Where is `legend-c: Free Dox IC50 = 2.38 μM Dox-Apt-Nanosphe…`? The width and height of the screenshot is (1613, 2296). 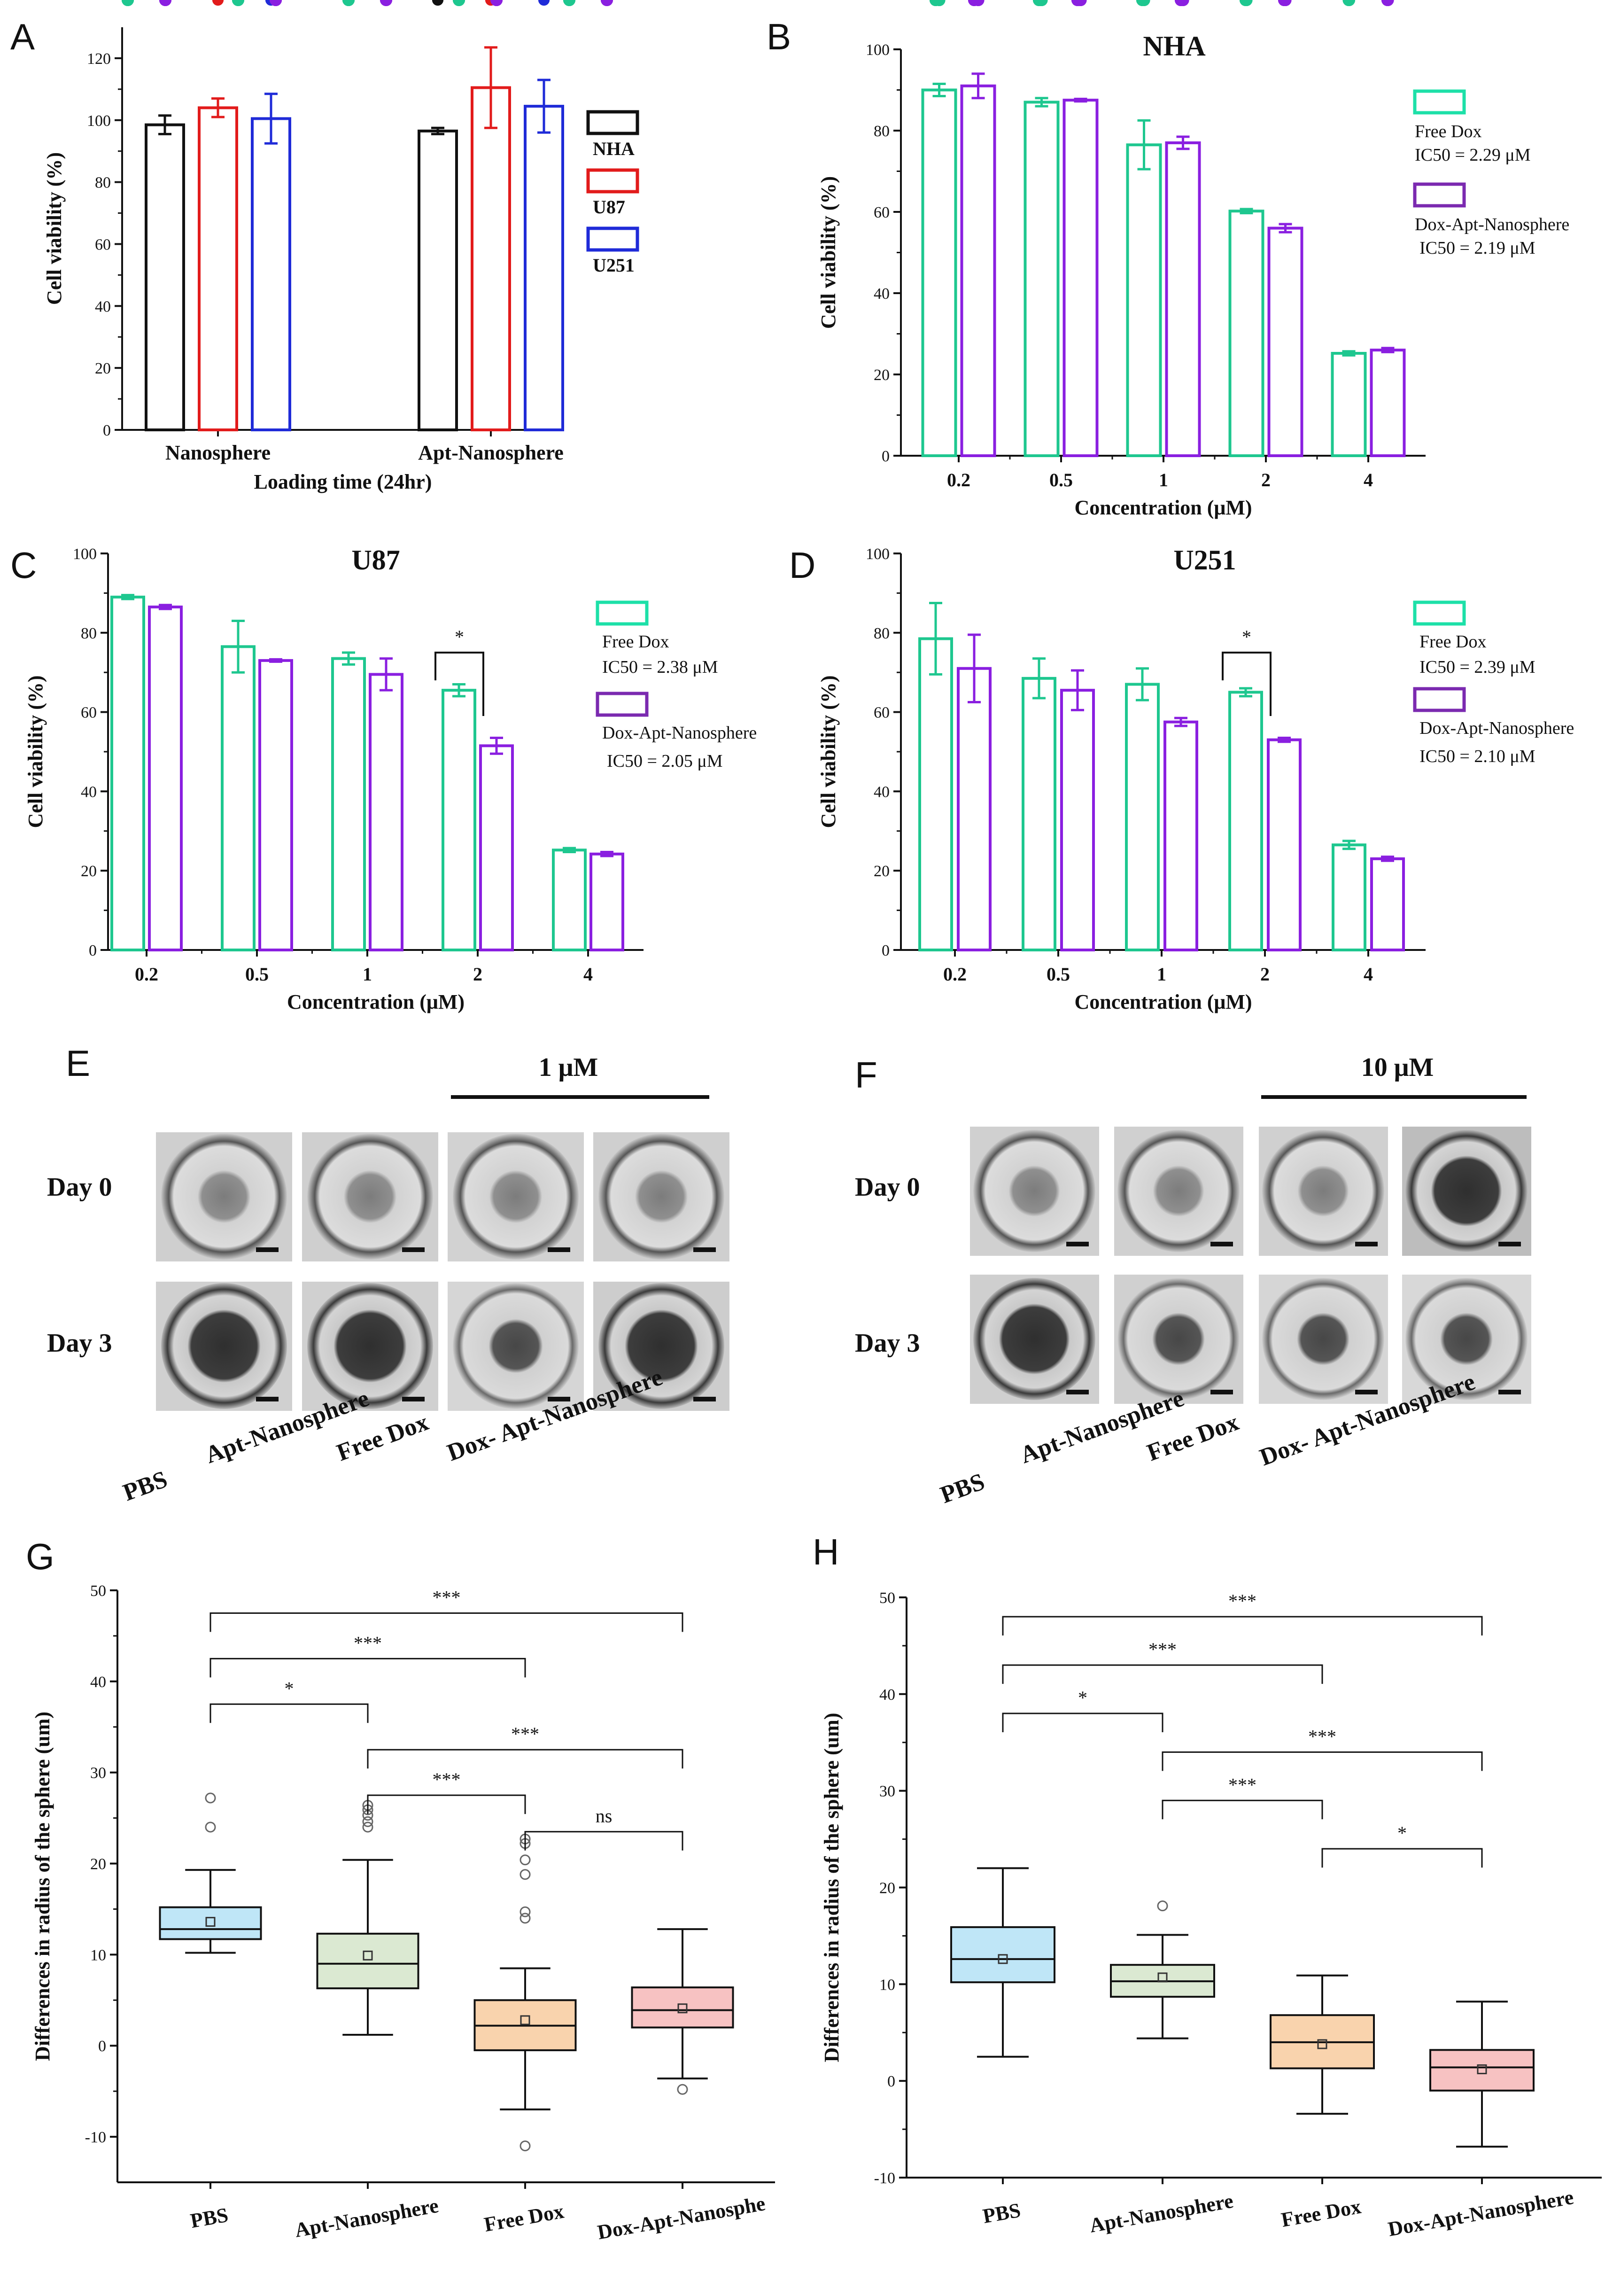 legend-c: Free Dox IC50 = 2.38 μM Dox-Apt-Nanosphe… is located at coordinates (676, 685).